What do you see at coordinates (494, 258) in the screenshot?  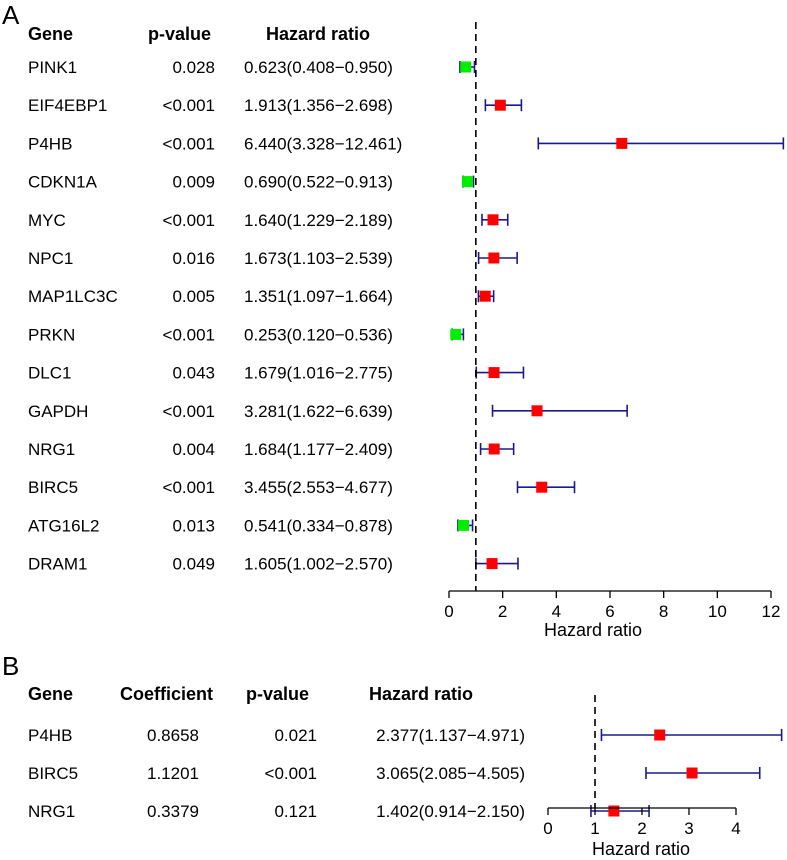 I see `hr-point-npc1` at bounding box center [494, 258].